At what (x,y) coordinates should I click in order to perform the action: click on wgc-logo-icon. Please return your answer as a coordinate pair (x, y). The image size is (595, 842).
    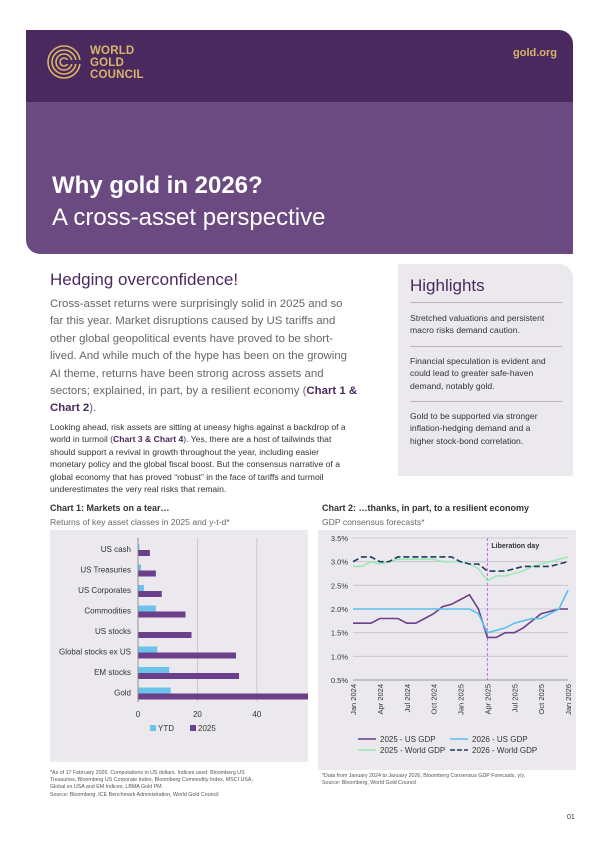
    Looking at the image, I should click on (64, 62).